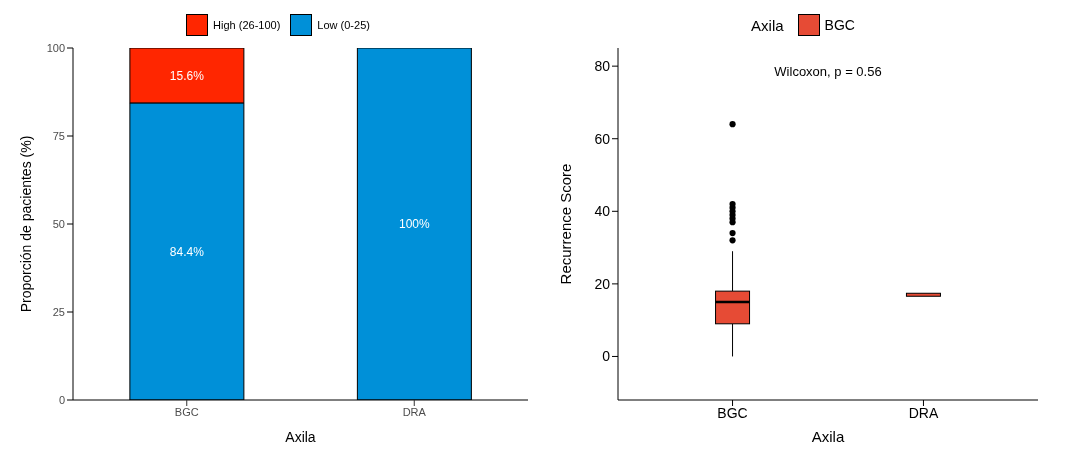 The image size is (1069, 454). What do you see at coordinates (602, 138) in the screenshot?
I see `y-tick-label: 60` at bounding box center [602, 138].